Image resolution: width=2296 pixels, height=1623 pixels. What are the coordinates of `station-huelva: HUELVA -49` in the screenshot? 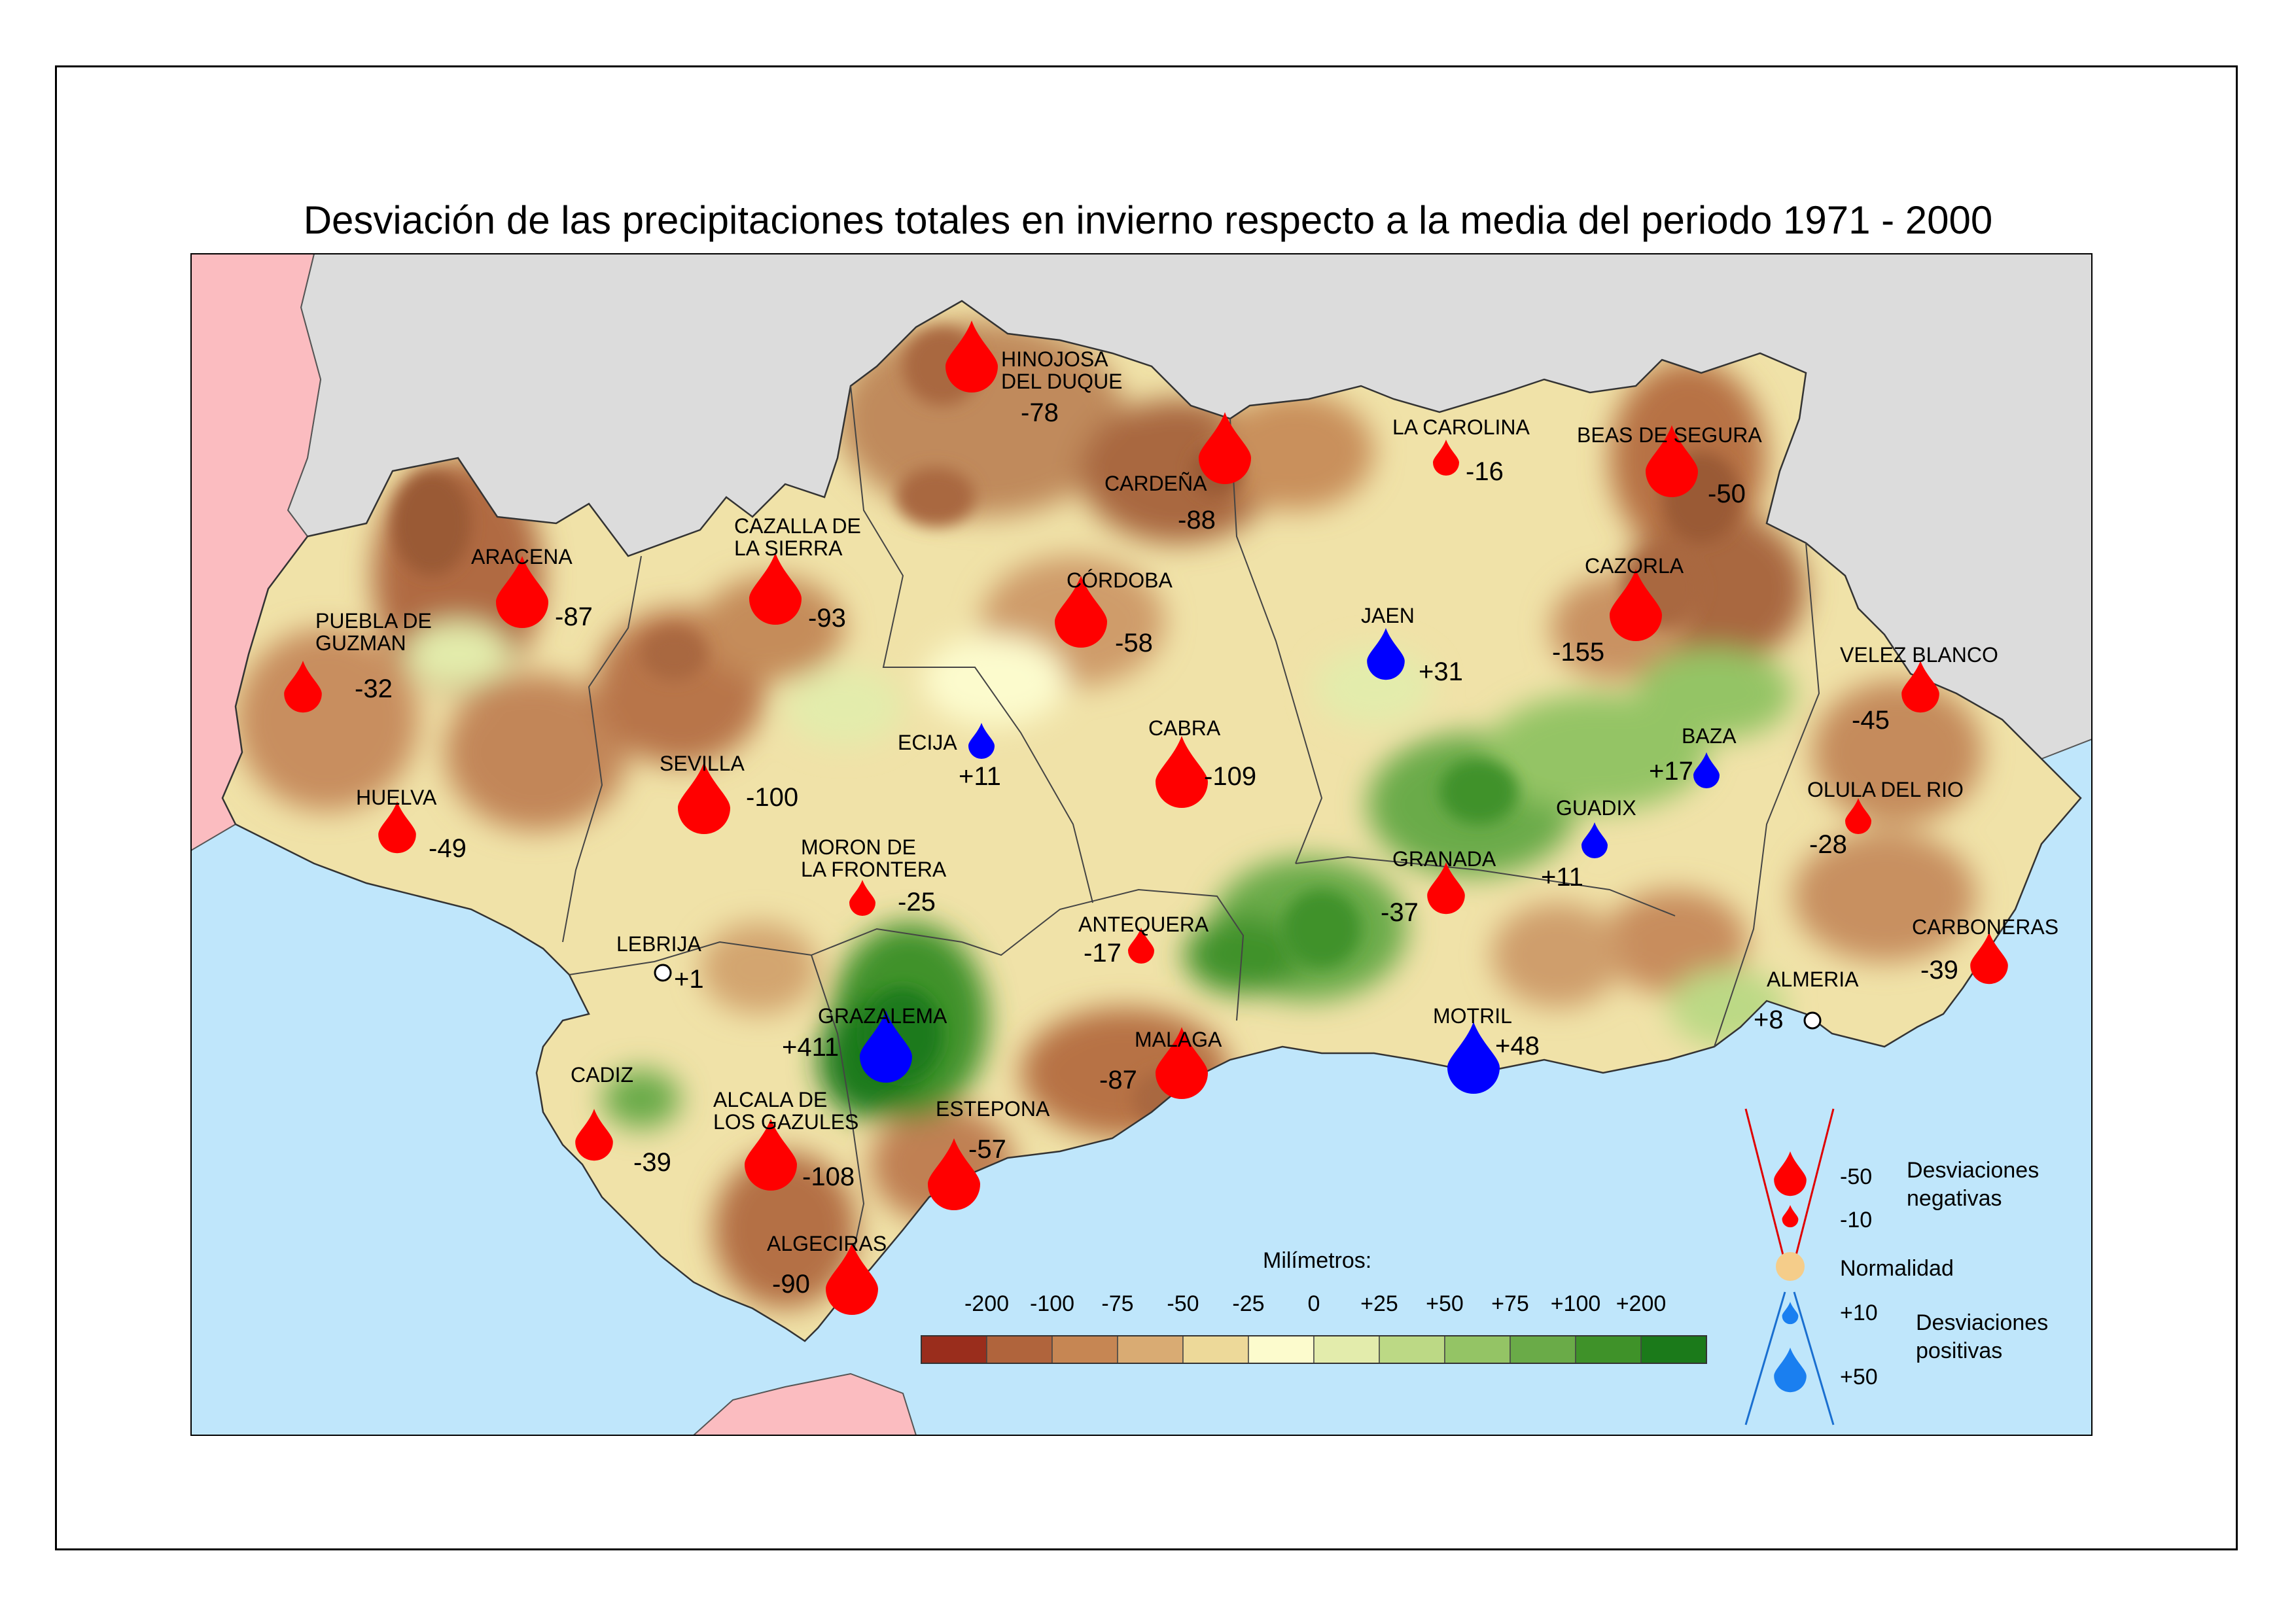 It's located at (411, 825).